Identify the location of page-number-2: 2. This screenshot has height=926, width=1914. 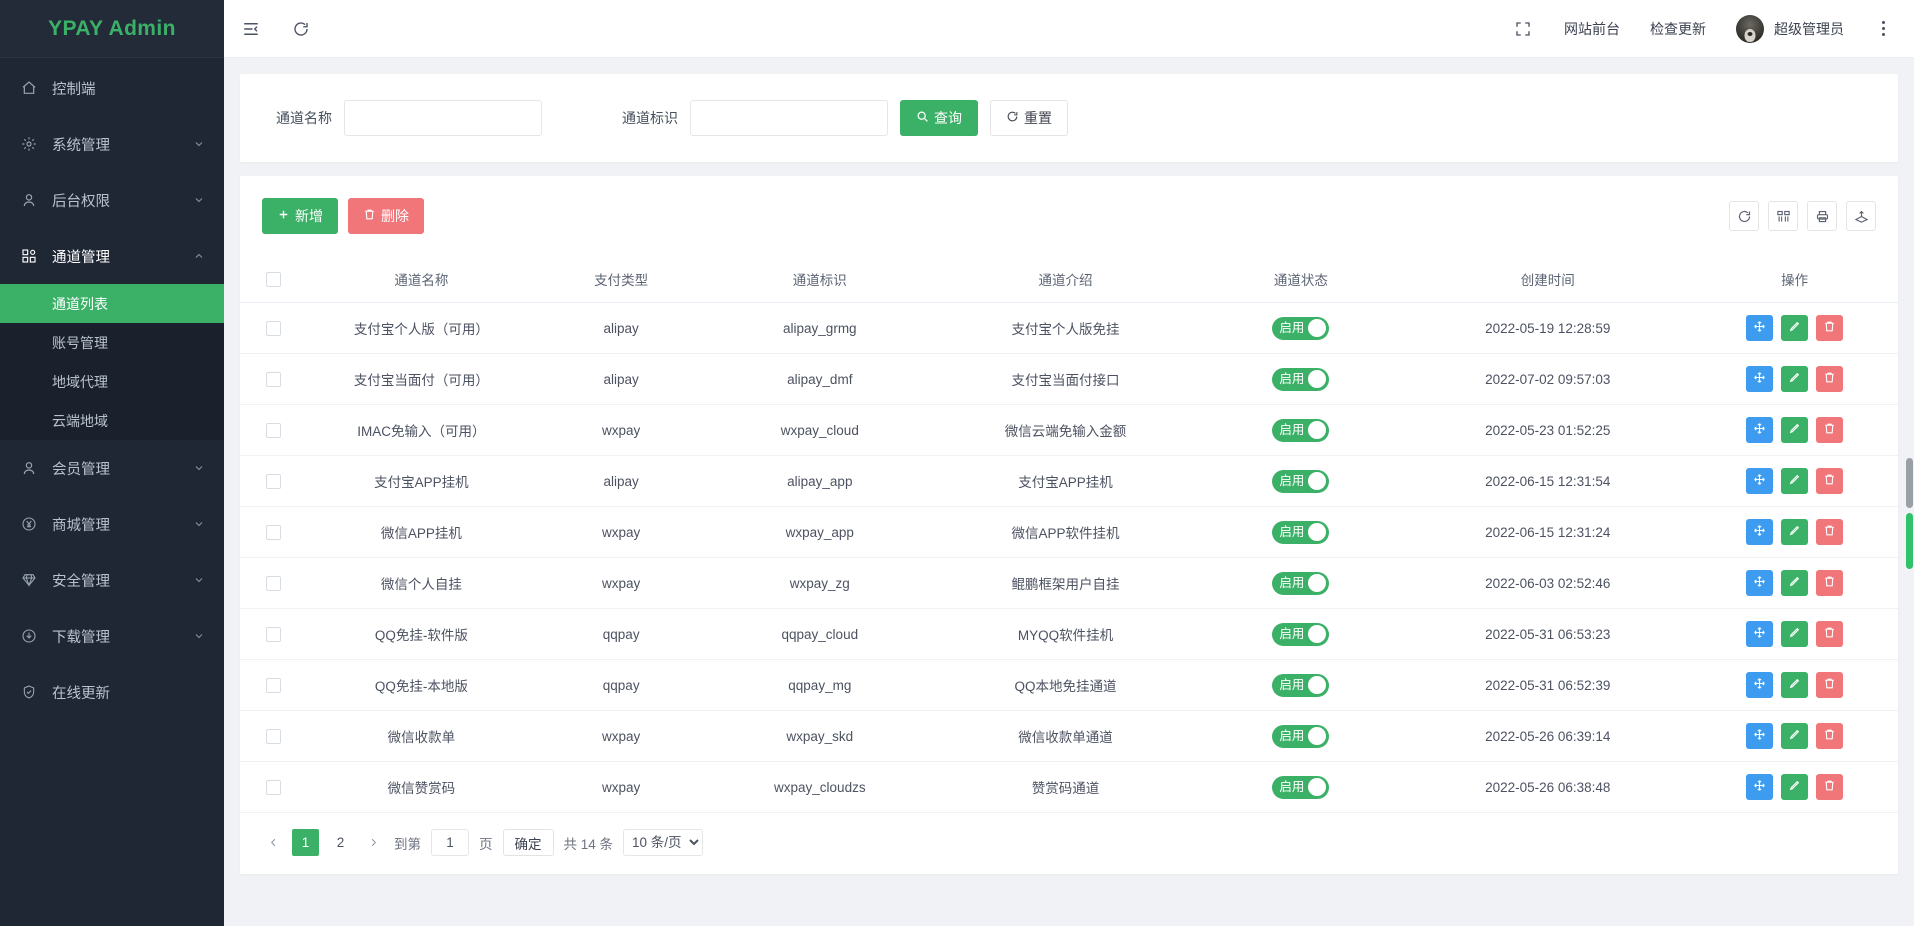
(340, 842).